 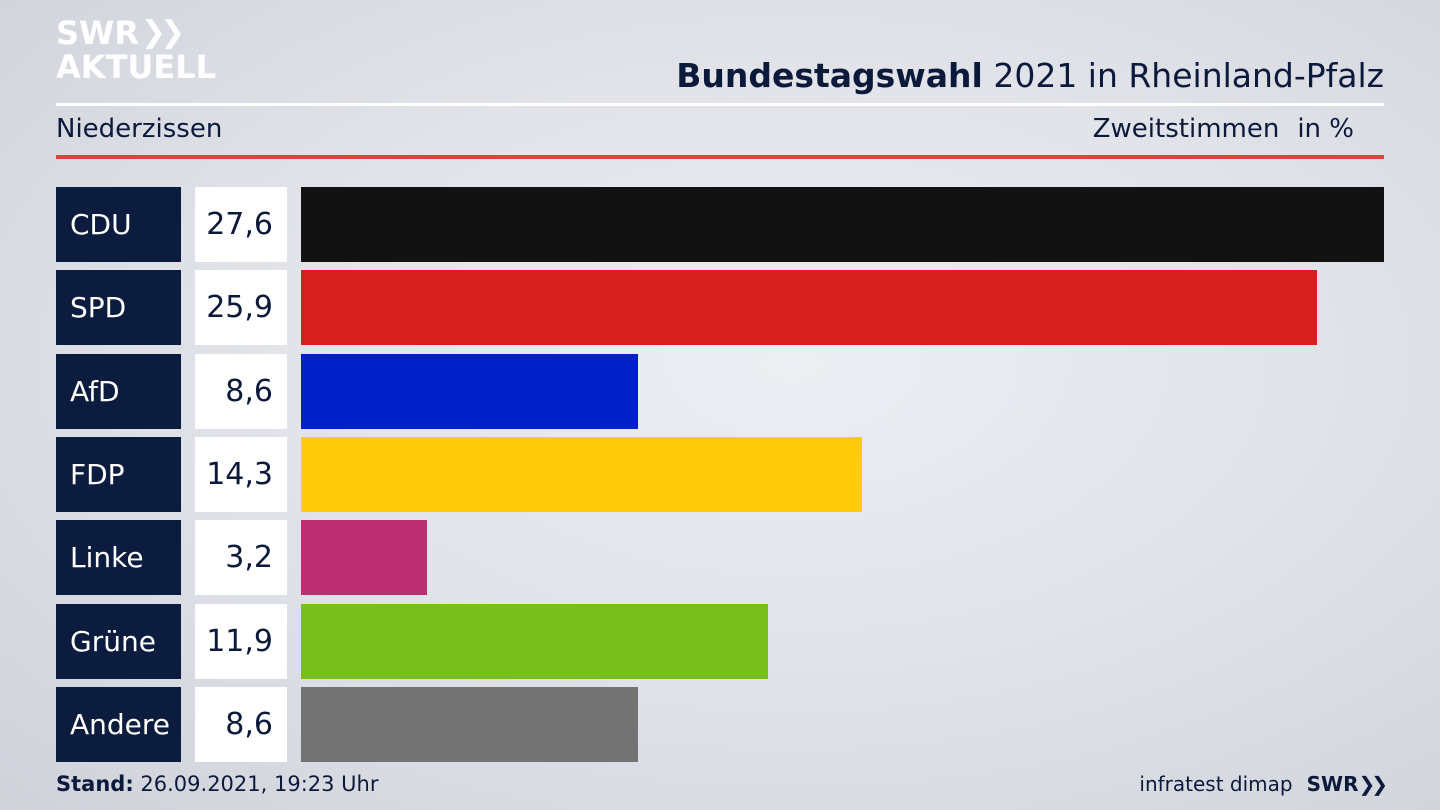 I want to click on bar-row: Grüne 11,9, so click(x=720, y=641).